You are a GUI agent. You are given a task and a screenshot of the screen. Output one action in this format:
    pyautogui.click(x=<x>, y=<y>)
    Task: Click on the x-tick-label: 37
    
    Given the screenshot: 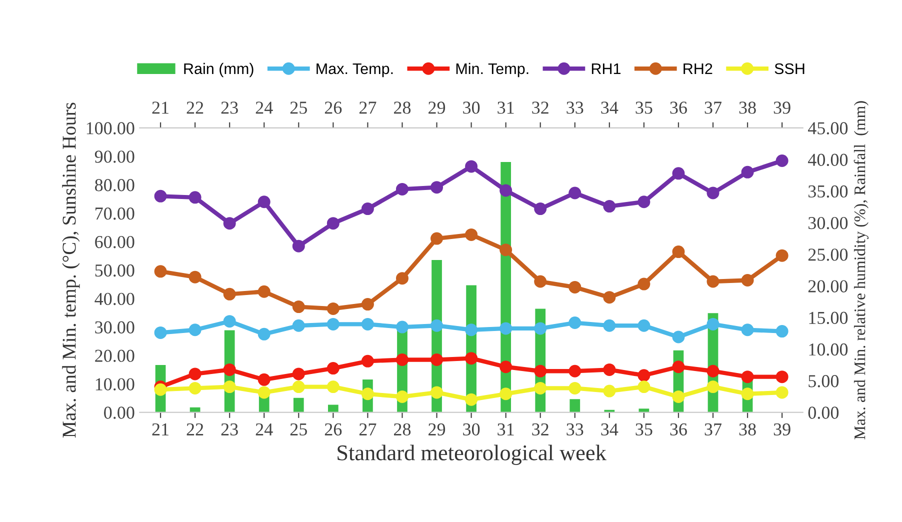 What is the action you would take?
    pyautogui.click(x=713, y=429)
    